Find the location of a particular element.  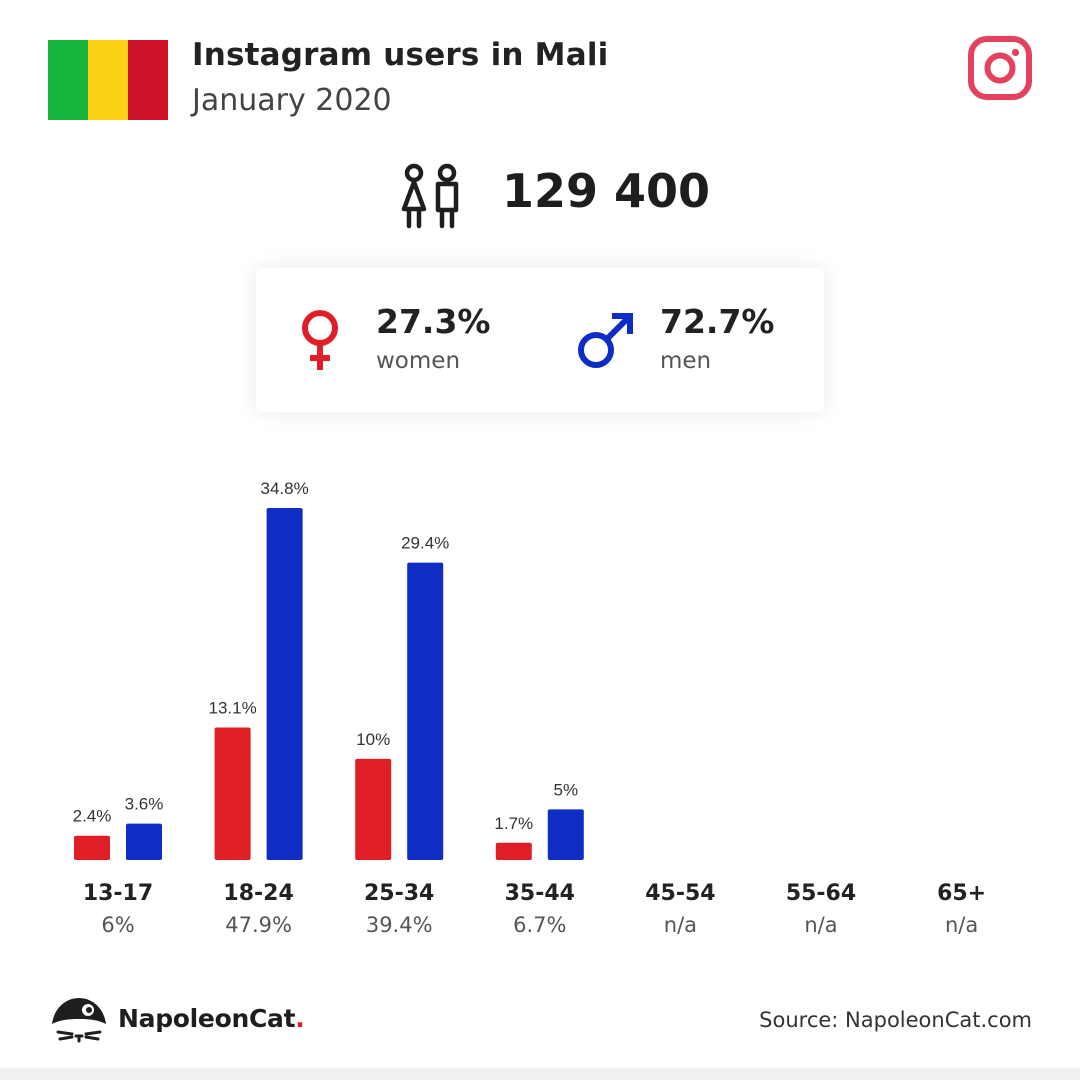

category-label: 18-24 is located at coordinates (258, 893).